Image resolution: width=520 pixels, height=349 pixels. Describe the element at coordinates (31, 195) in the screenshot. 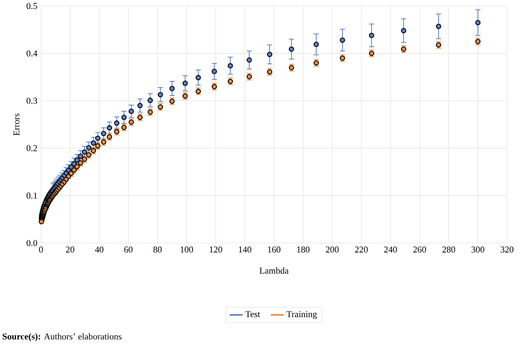

I see `y-tick-label: 0.1` at that location.